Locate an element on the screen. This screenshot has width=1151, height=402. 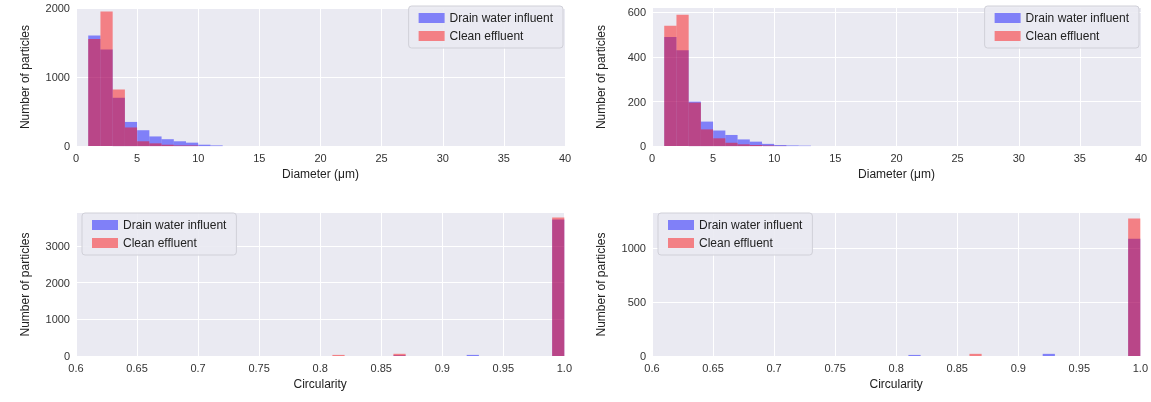
y-tick-label: 600 is located at coordinates (636, 12).